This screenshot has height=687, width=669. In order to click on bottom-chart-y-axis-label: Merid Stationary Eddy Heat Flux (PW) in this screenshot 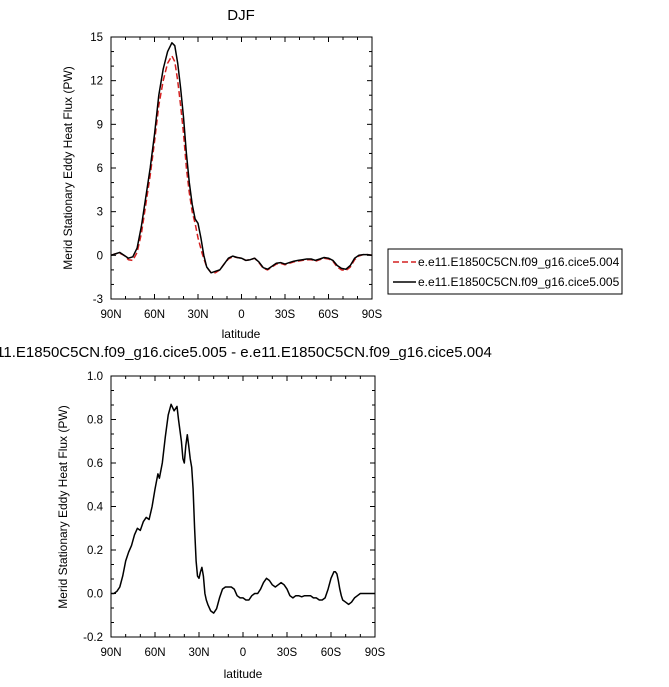, I will do `click(63, 506)`.